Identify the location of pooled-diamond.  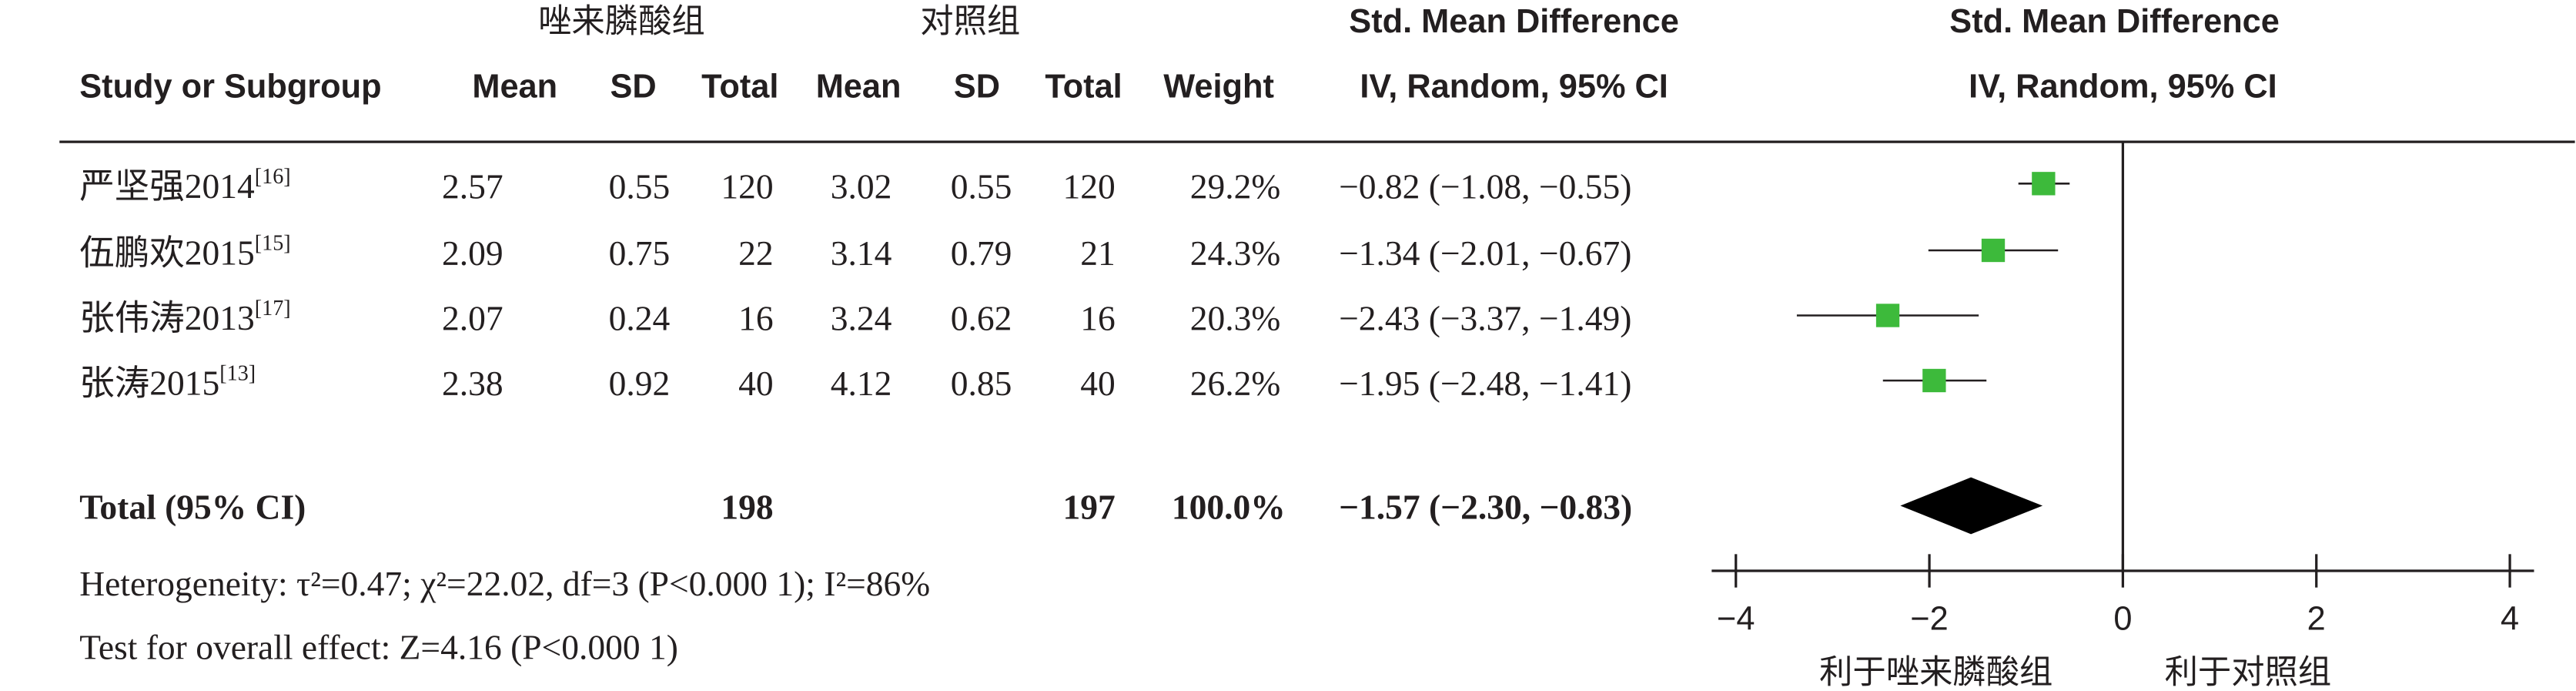
(1972, 506).